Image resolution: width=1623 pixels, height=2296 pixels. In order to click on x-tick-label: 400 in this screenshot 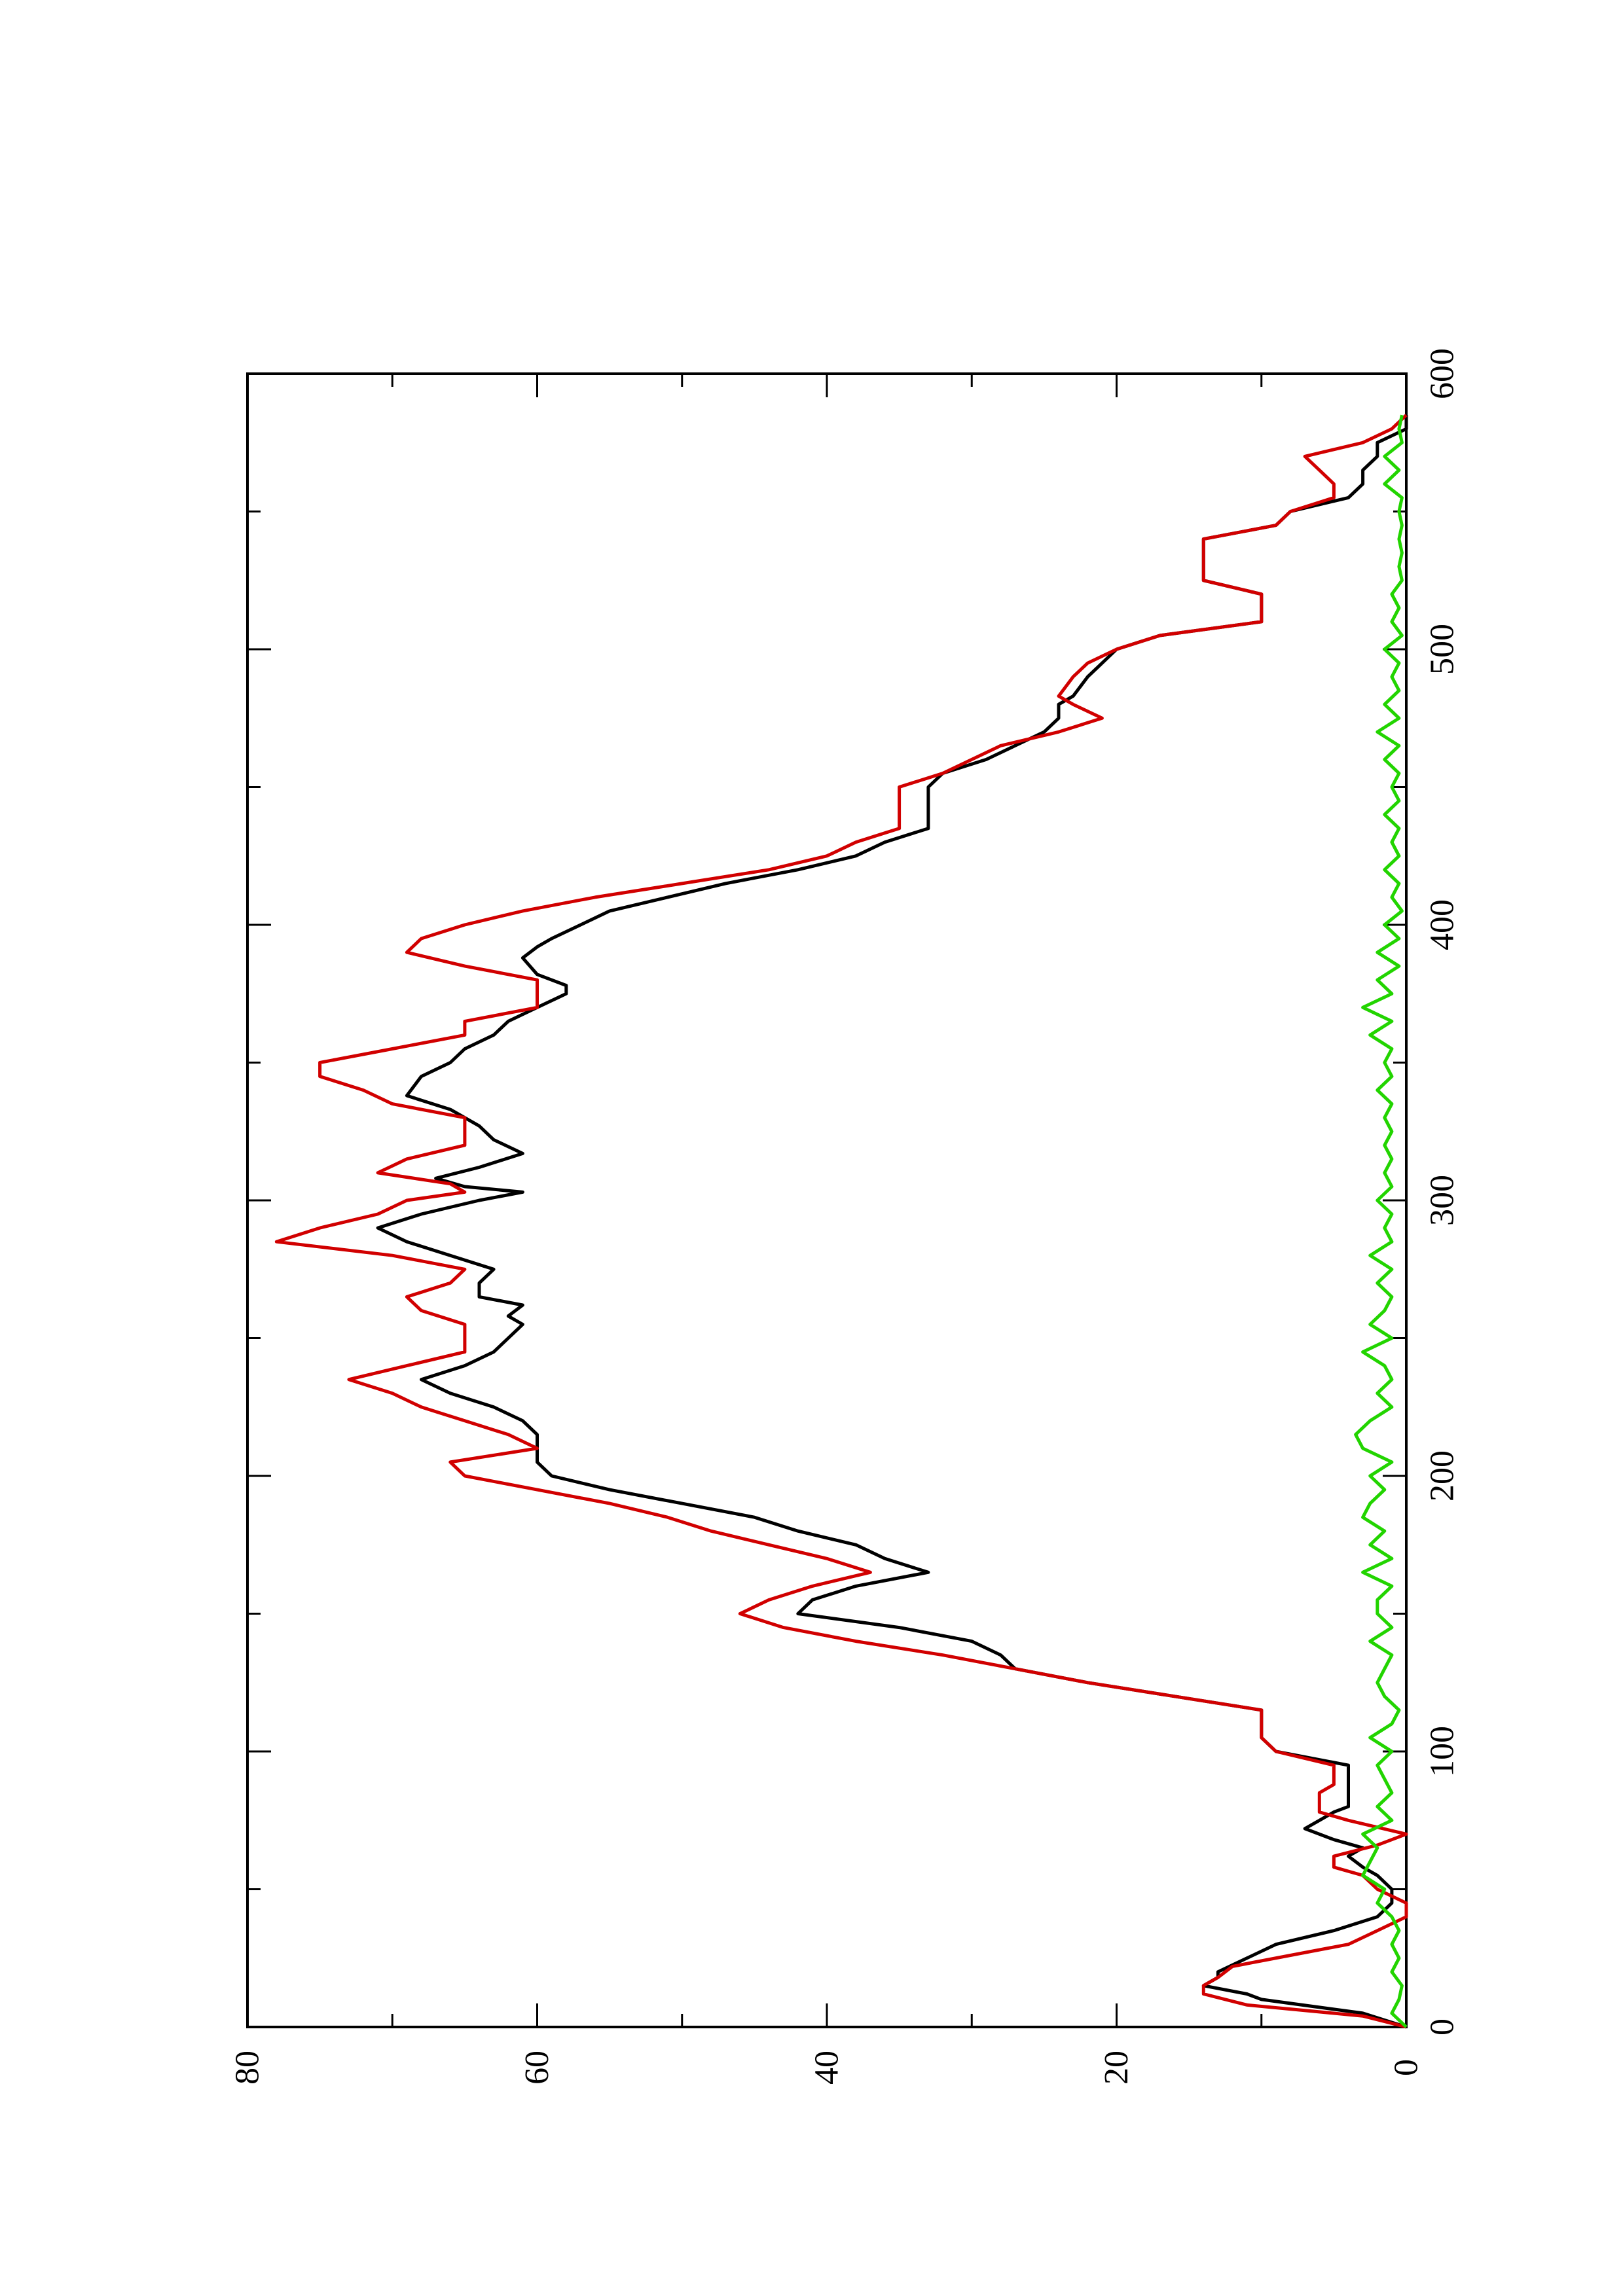, I will do `click(1442, 924)`.